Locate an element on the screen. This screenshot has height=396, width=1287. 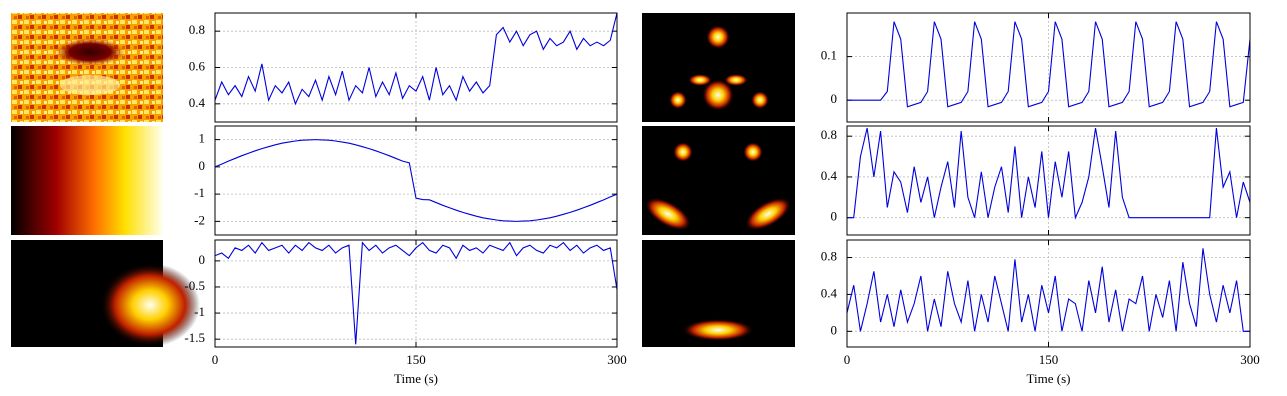
y-tick-label: -2 is located at coordinates (199, 219).